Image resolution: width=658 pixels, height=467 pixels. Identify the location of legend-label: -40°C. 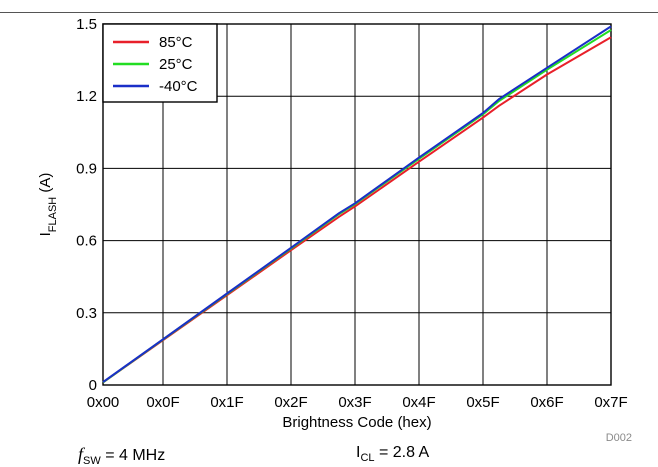
(178, 86).